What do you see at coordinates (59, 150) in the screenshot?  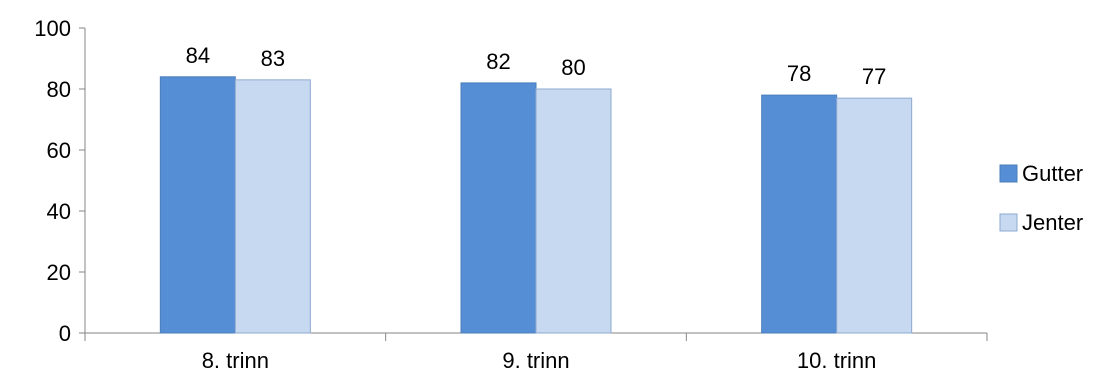 I see `y-tick-label: 60` at bounding box center [59, 150].